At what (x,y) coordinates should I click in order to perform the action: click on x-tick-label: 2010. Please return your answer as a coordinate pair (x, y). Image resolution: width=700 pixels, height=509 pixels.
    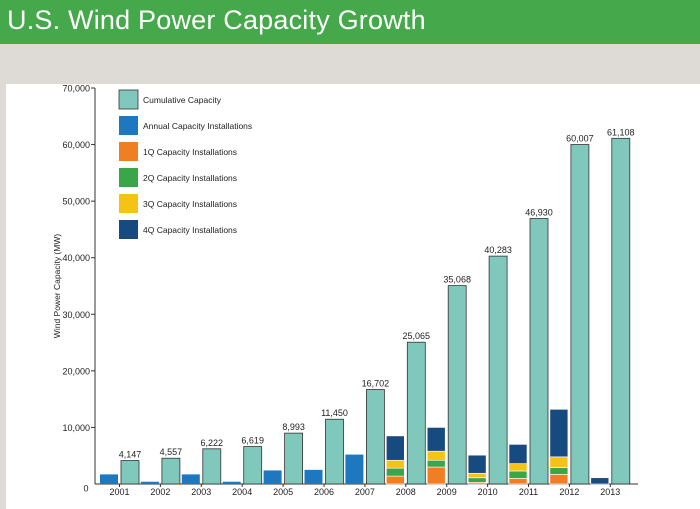
    Looking at the image, I should click on (488, 492).